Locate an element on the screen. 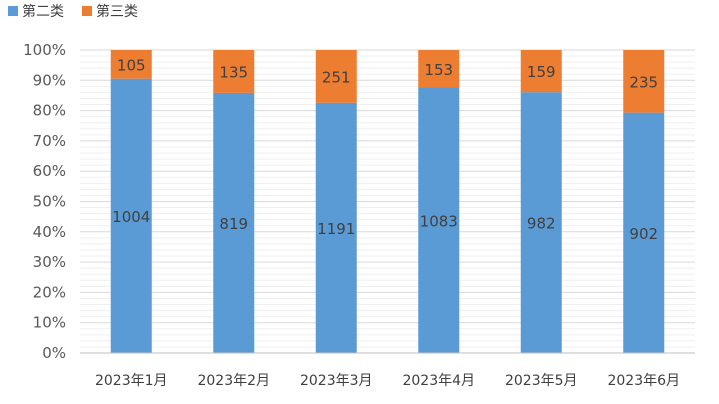  data-label: 1191 is located at coordinates (336, 229).